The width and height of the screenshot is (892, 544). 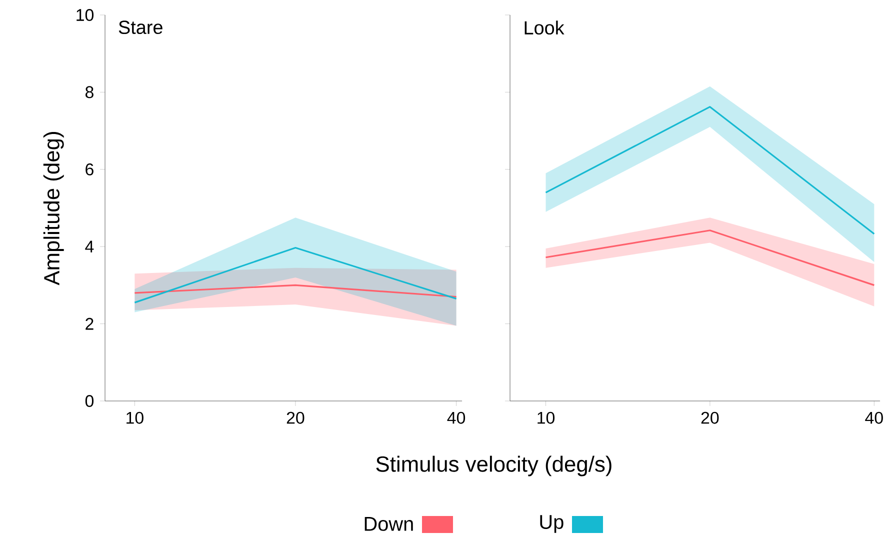 What do you see at coordinates (90, 324) in the screenshot?
I see `y-tick-label: 2` at bounding box center [90, 324].